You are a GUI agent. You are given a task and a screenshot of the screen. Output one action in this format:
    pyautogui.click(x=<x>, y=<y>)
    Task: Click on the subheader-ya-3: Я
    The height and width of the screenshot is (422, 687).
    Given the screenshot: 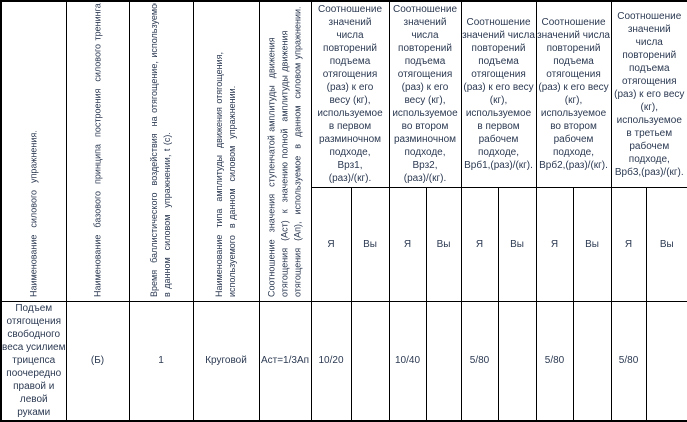 What is the action you would take?
    pyautogui.click(x=479, y=244)
    